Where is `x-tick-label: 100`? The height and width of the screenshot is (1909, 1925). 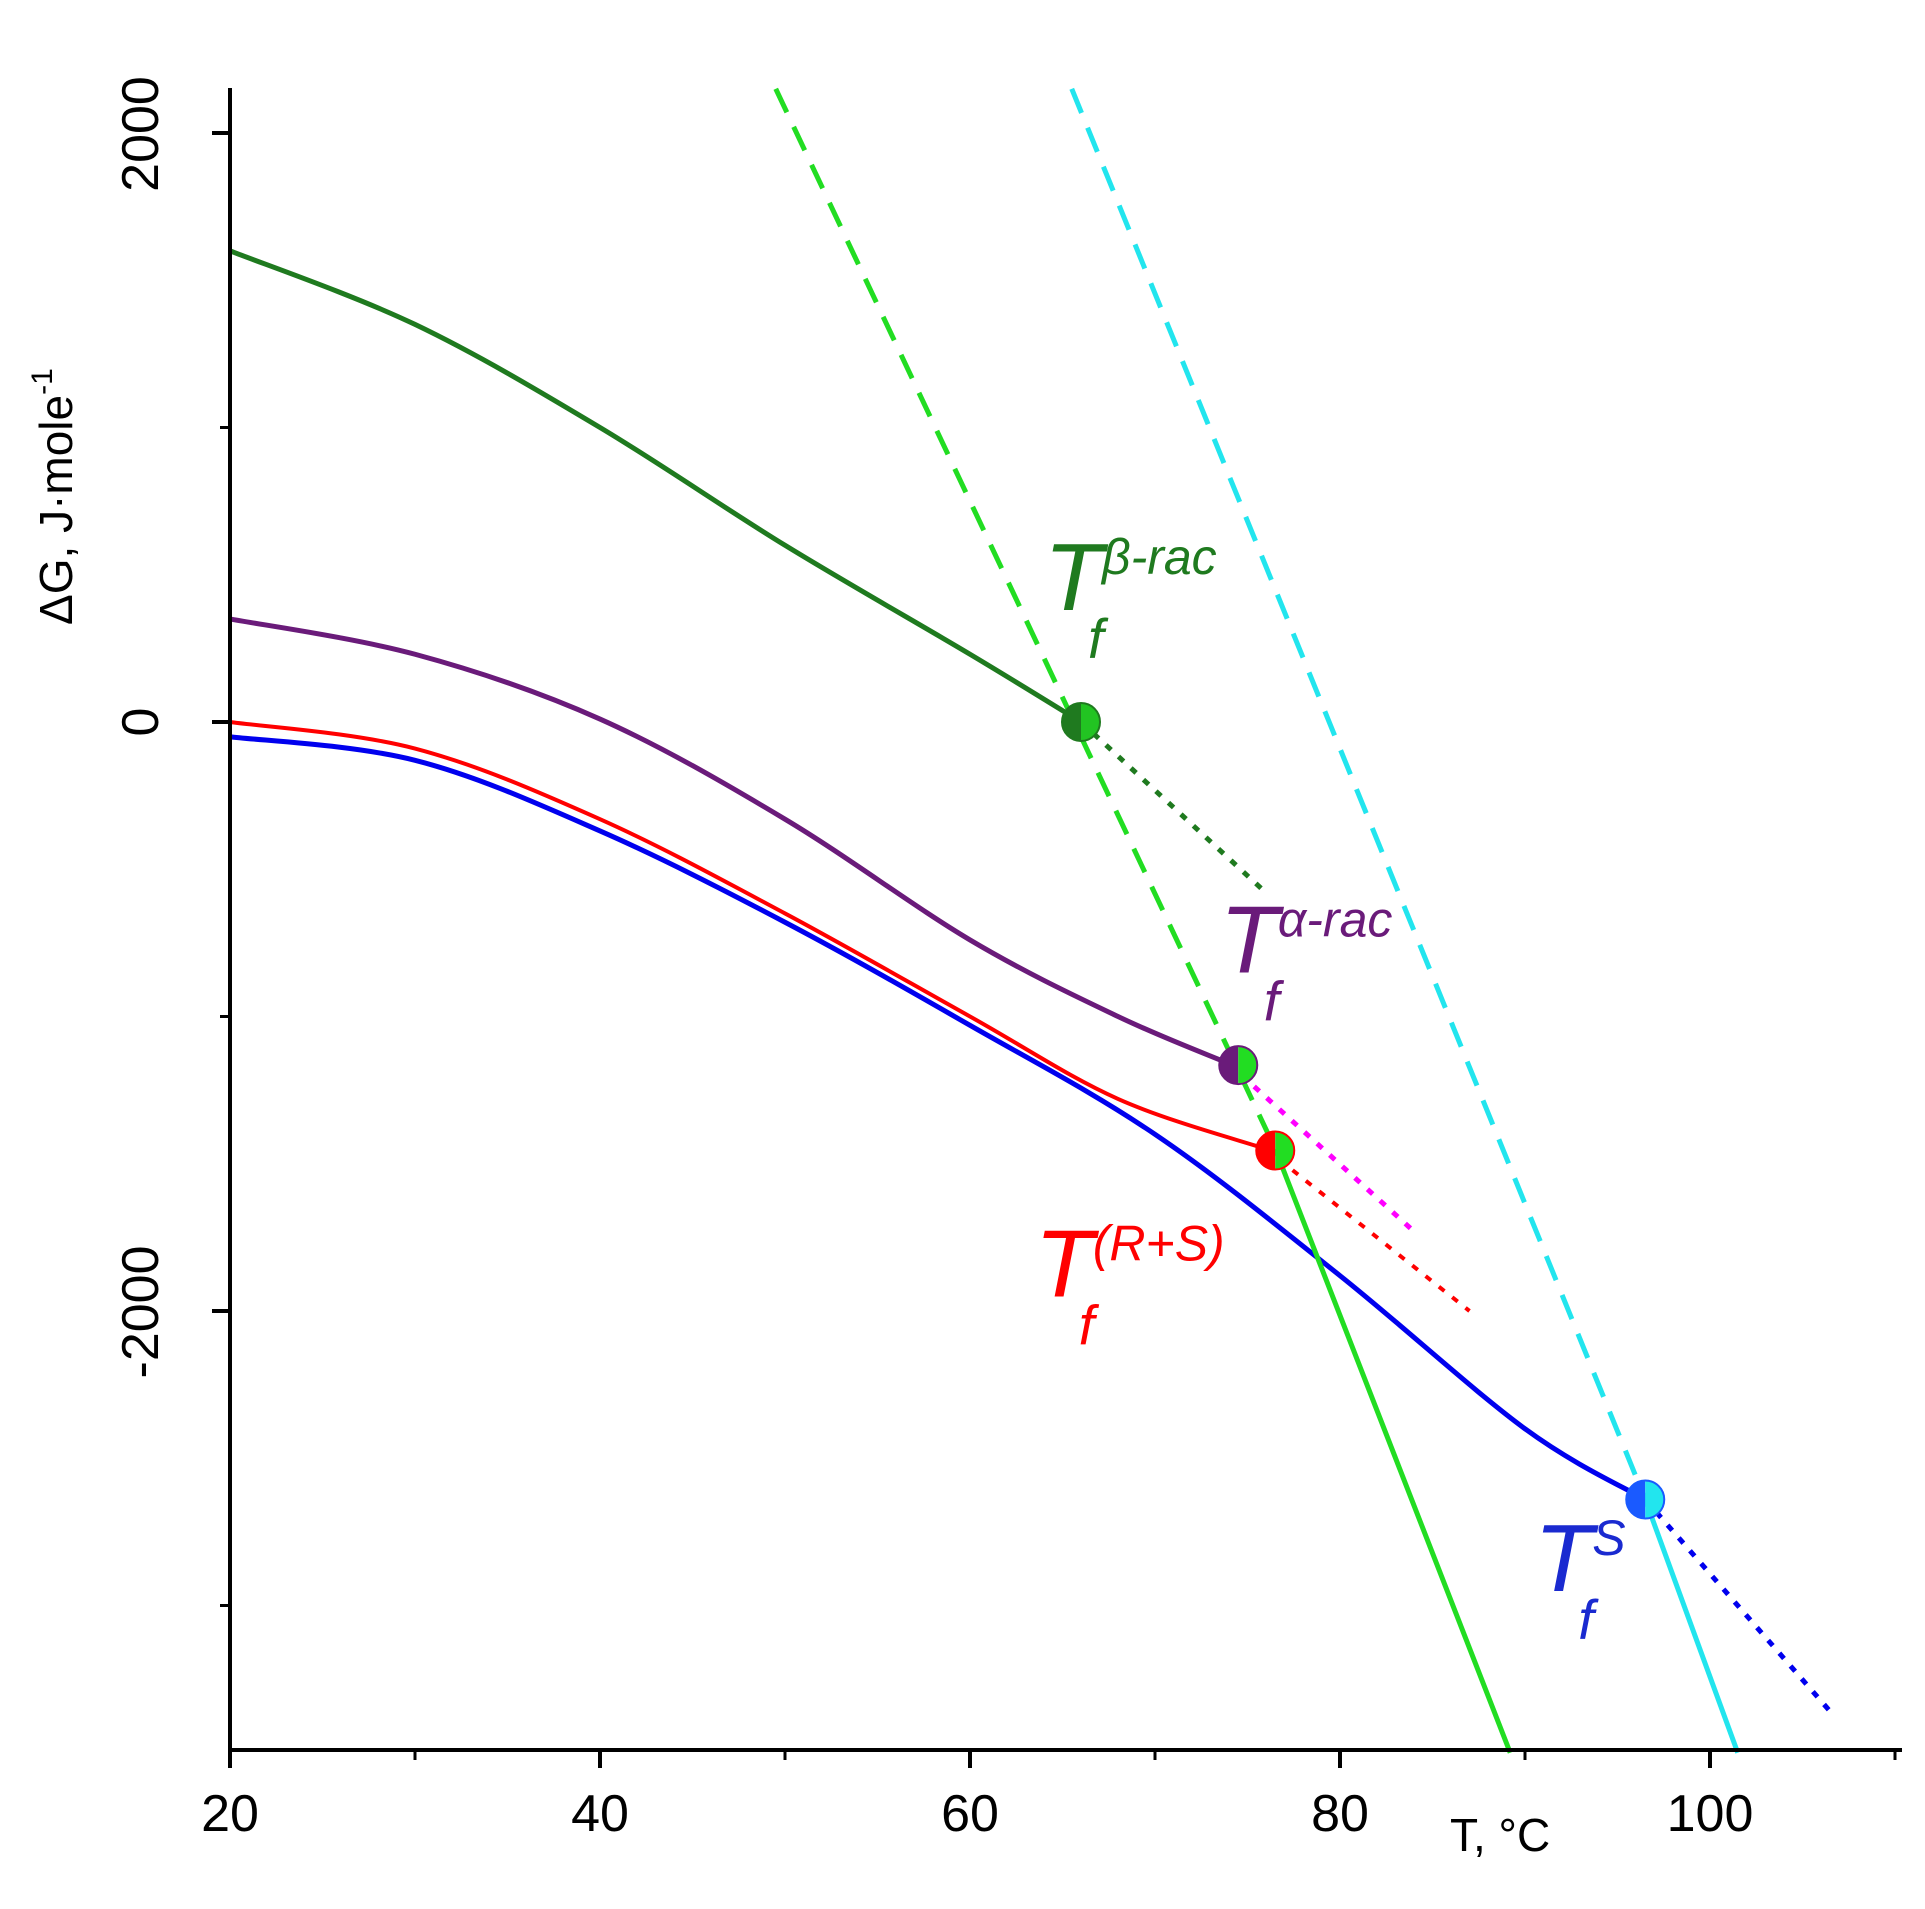 x-tick-label: 100 is located at coordinates (1710, 1814).